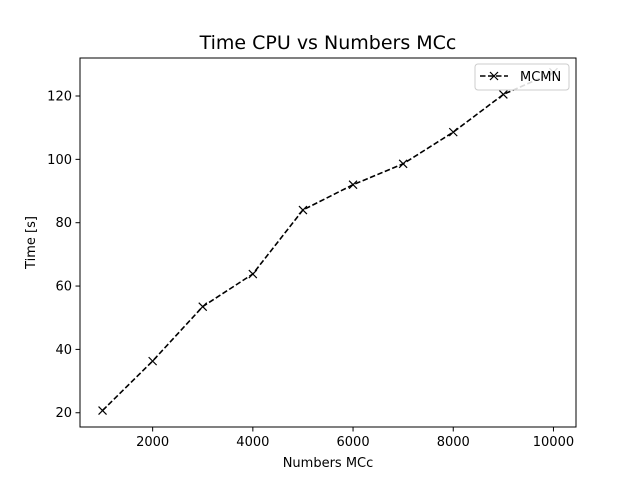 Image resolution: width=640 pixels, height=480 pixels. Describe the element at coordinates (63, 255) in the screenshot. I see `y-axis-ticks: 20 40 60 80 100 120` at that location.